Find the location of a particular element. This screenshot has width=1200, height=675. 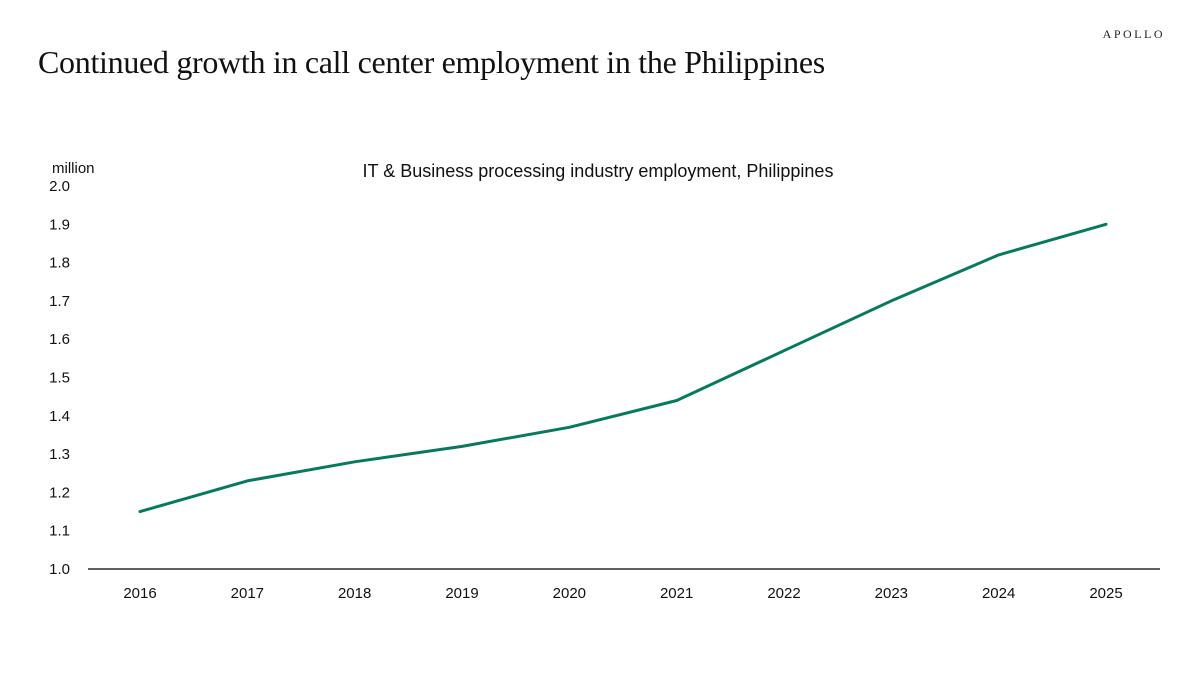

y-tick-label: 1.7 is located at coordinates (59, 301).